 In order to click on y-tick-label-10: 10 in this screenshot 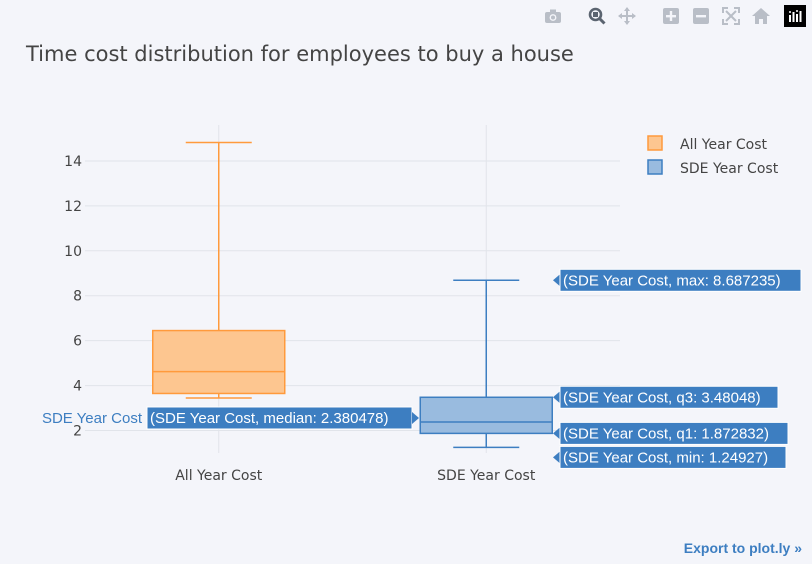, I will do `click(73, 252)`.